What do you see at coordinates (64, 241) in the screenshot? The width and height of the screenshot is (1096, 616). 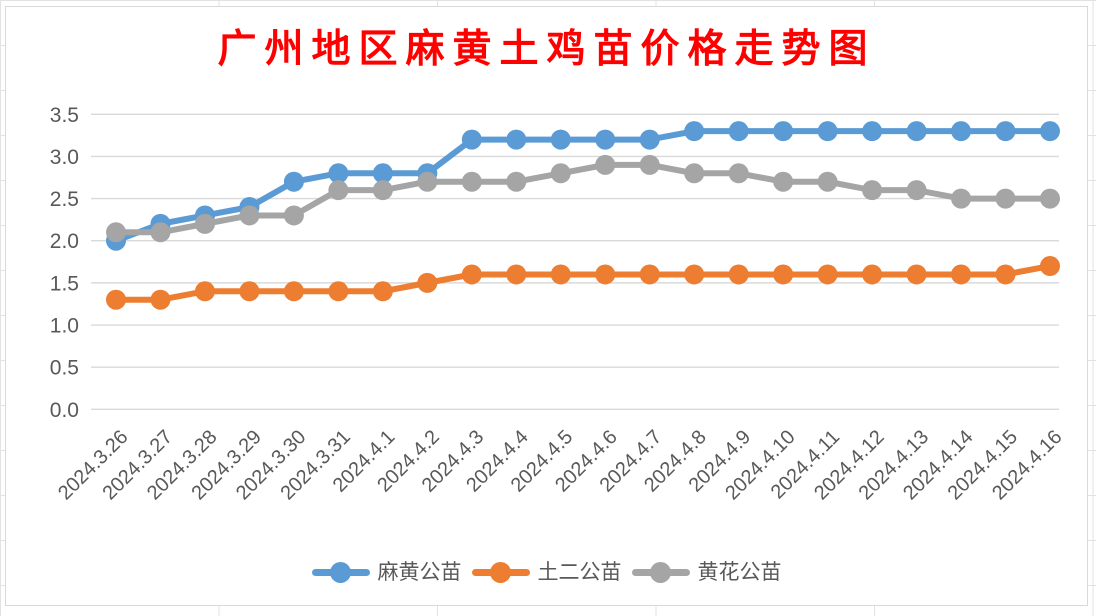 I see `y-axis-tick-label: 2.0` at bounding box center [64, 241].